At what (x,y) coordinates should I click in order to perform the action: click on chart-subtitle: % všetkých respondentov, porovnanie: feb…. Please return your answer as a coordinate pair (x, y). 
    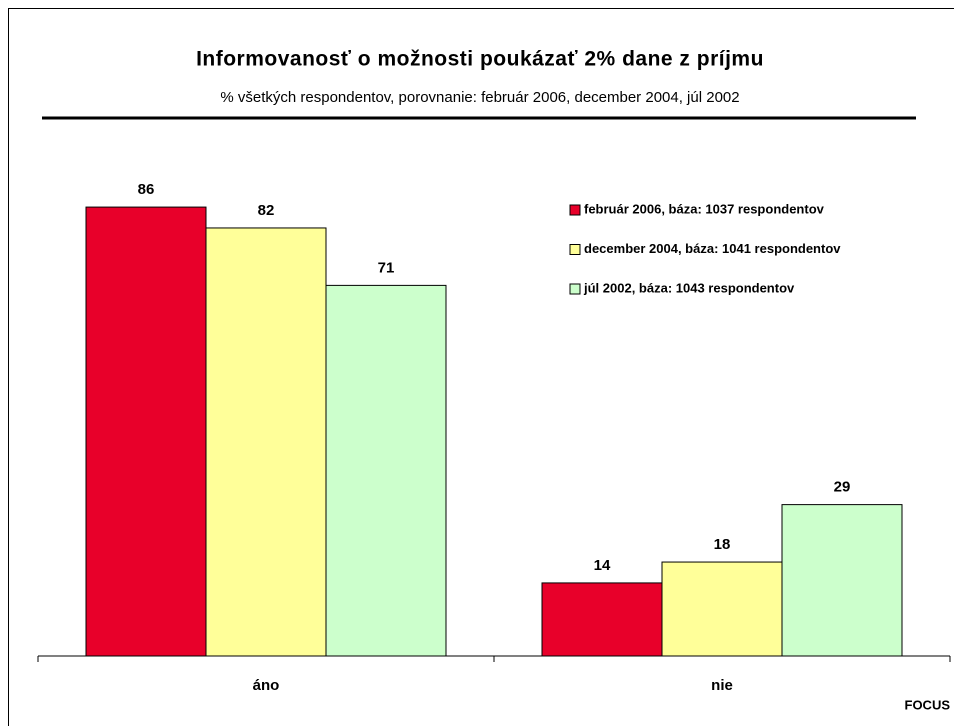
    Looking at the image, I should click on (479, 97).